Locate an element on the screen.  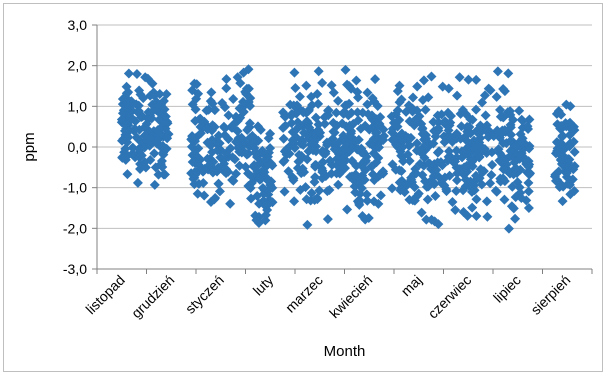
y-tick-label: 1,0 is located at coordinates (78, 106).